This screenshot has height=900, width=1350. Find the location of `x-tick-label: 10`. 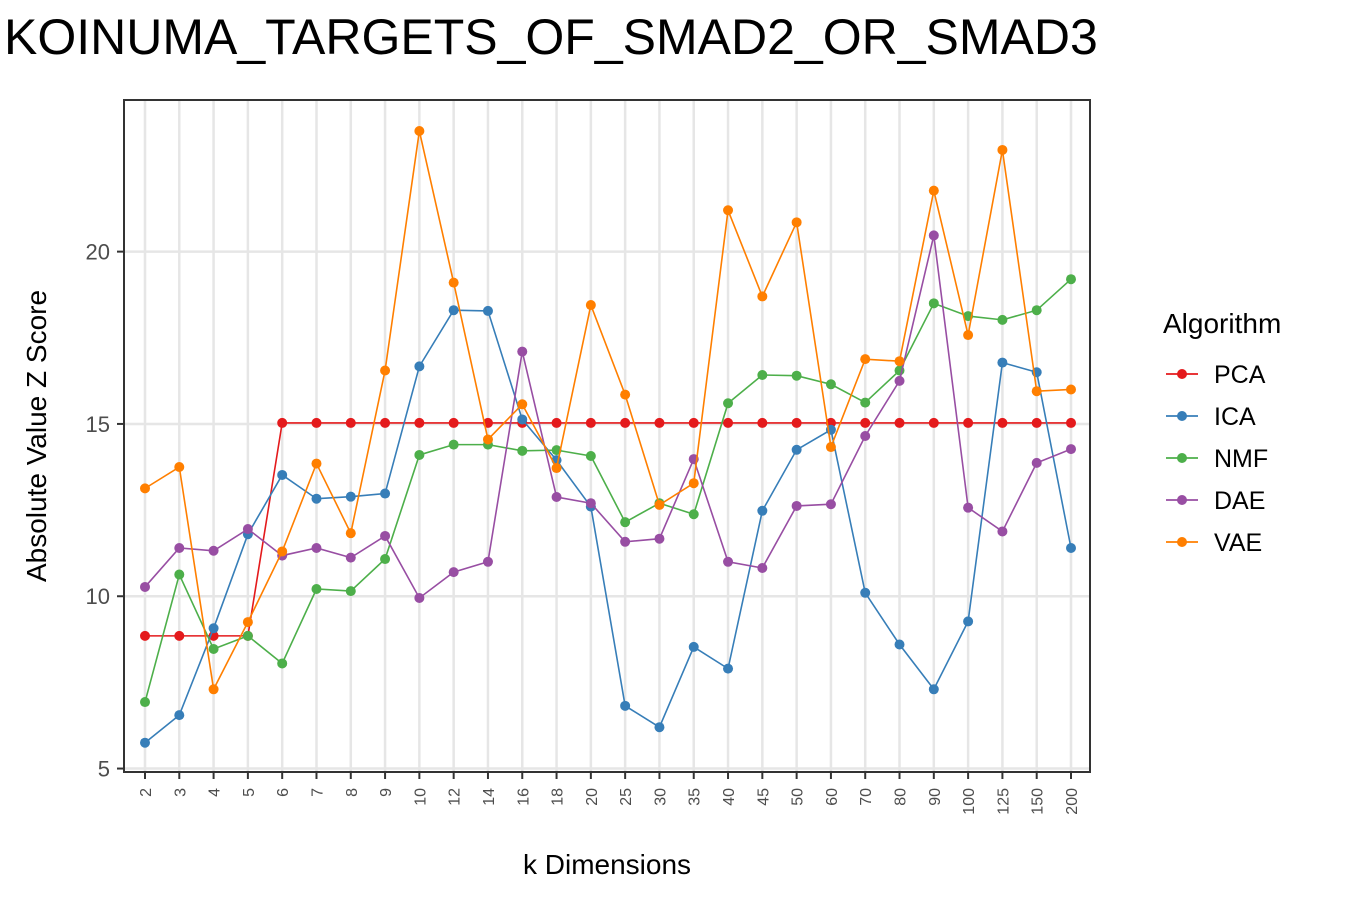

x-tick-label: 10 is located at coordinates (420, 797).